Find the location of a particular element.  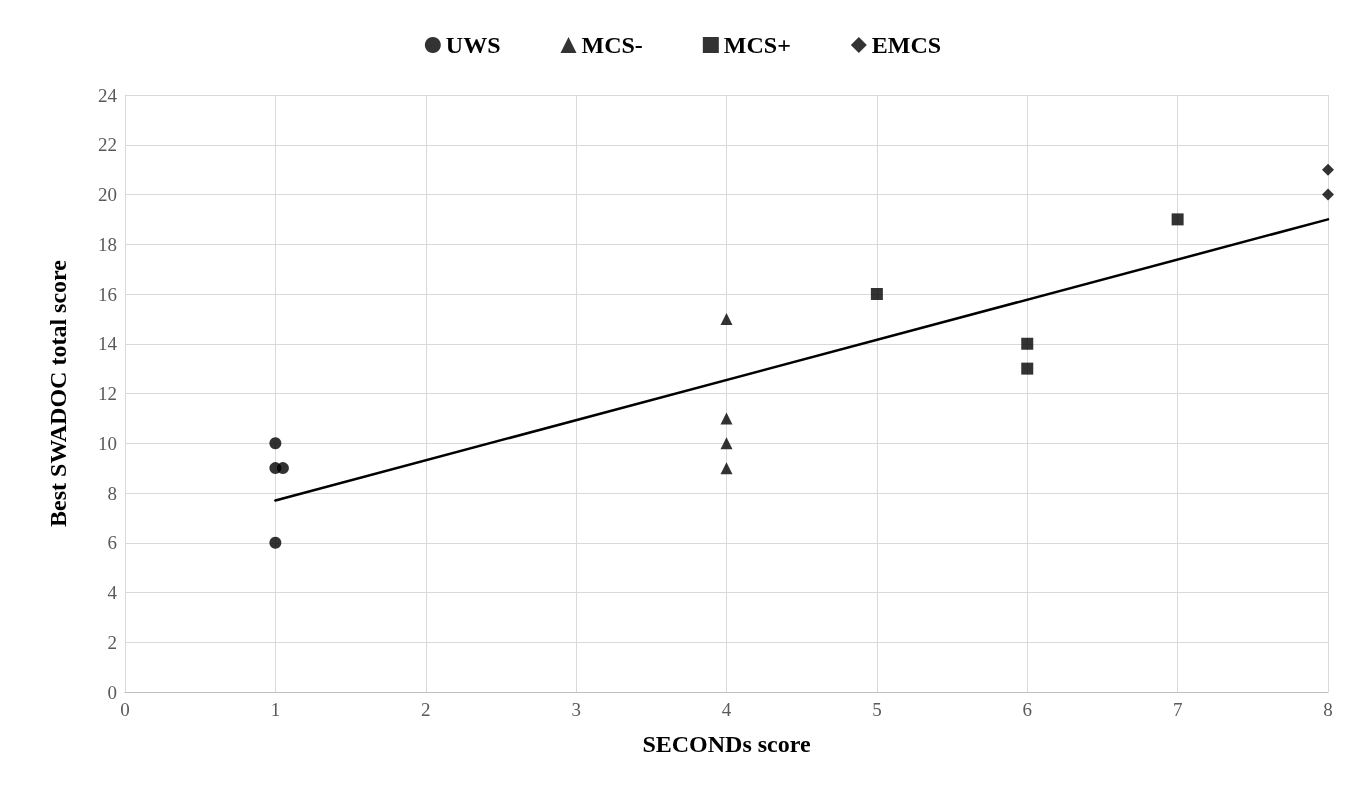

x-tick-label: 7 is located at coordinates (1177, 709).